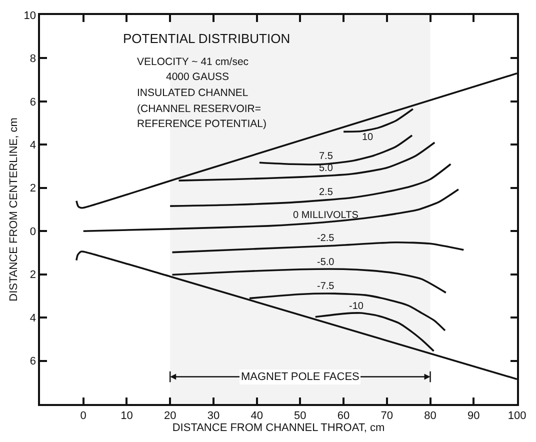 This screenshot has width=536, height=442. I want to click on series-label: -10, so click(356, 306).